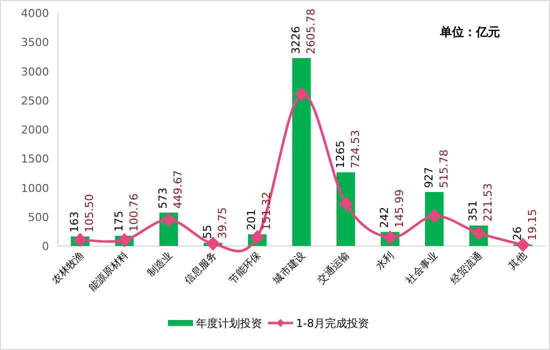 This screenshot has width=550, height=350. I want to click on data-label: 175, so click(119, 221).